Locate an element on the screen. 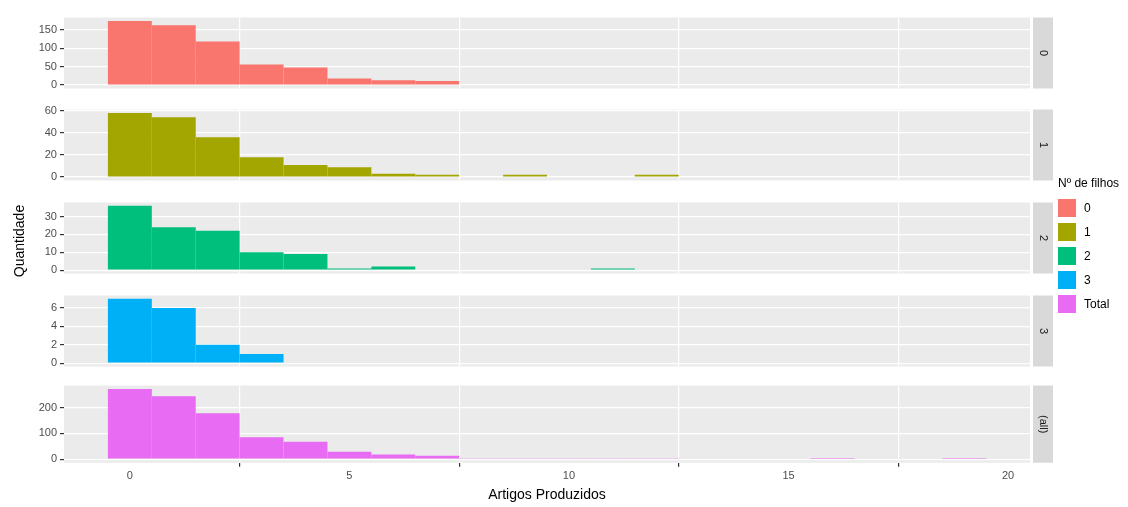  y-tick-label: 200 is located at coordinates (47, 406).